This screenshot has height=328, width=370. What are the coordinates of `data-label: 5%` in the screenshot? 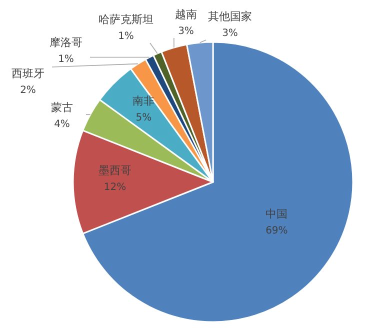 It's located at (144, 118).